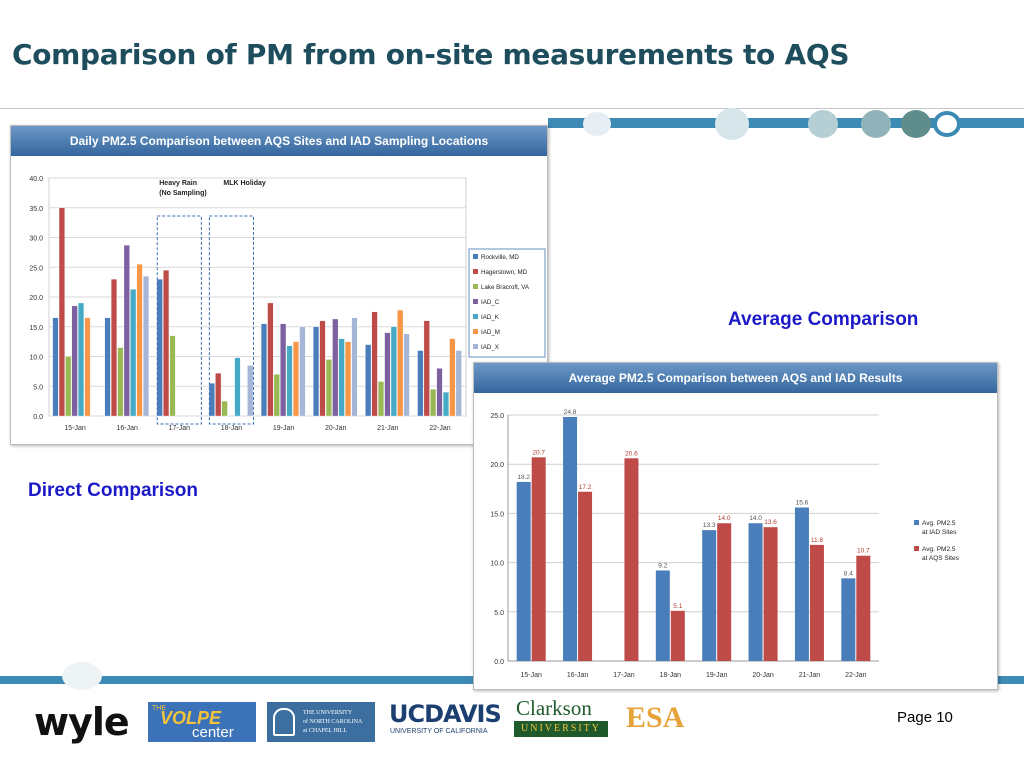 This screenshot has width=1024, height=768. I want to click on esa-logo: ESA, so click(655, 717).